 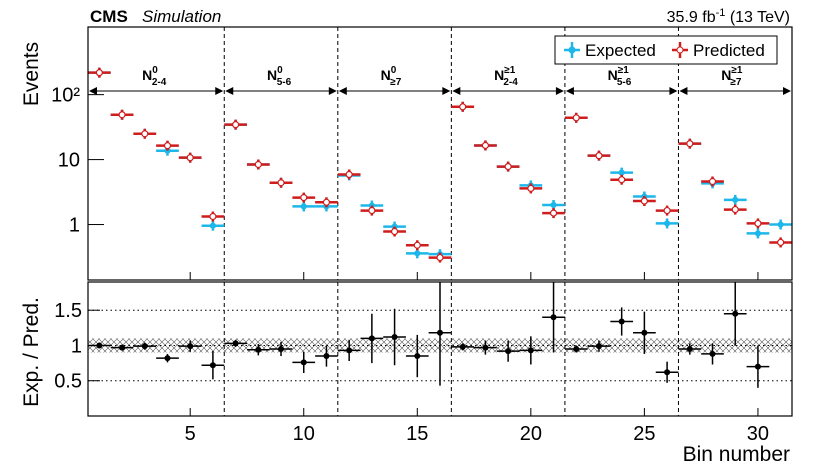 I want to click on region-label: N≥1 2-4, so click(x=506, y=76).